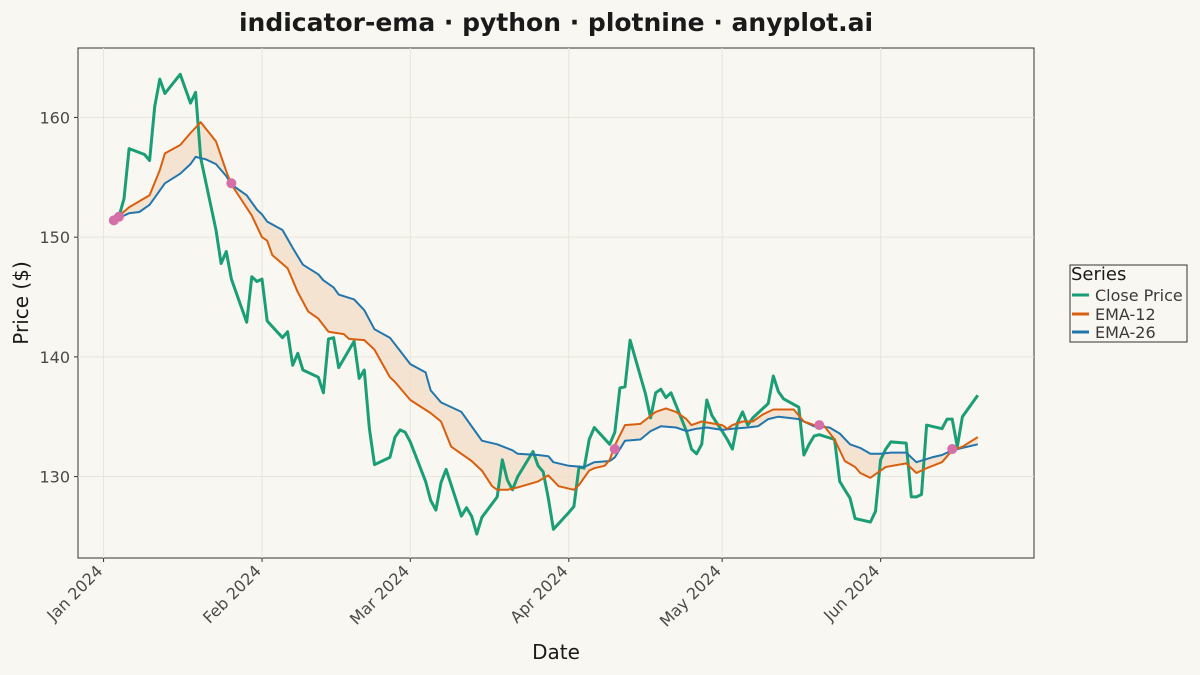 The image size is (1200, 675). Describe the element at coordinates (54, 237) in the screenshot. I see `y-tick-label: 150` at that location.